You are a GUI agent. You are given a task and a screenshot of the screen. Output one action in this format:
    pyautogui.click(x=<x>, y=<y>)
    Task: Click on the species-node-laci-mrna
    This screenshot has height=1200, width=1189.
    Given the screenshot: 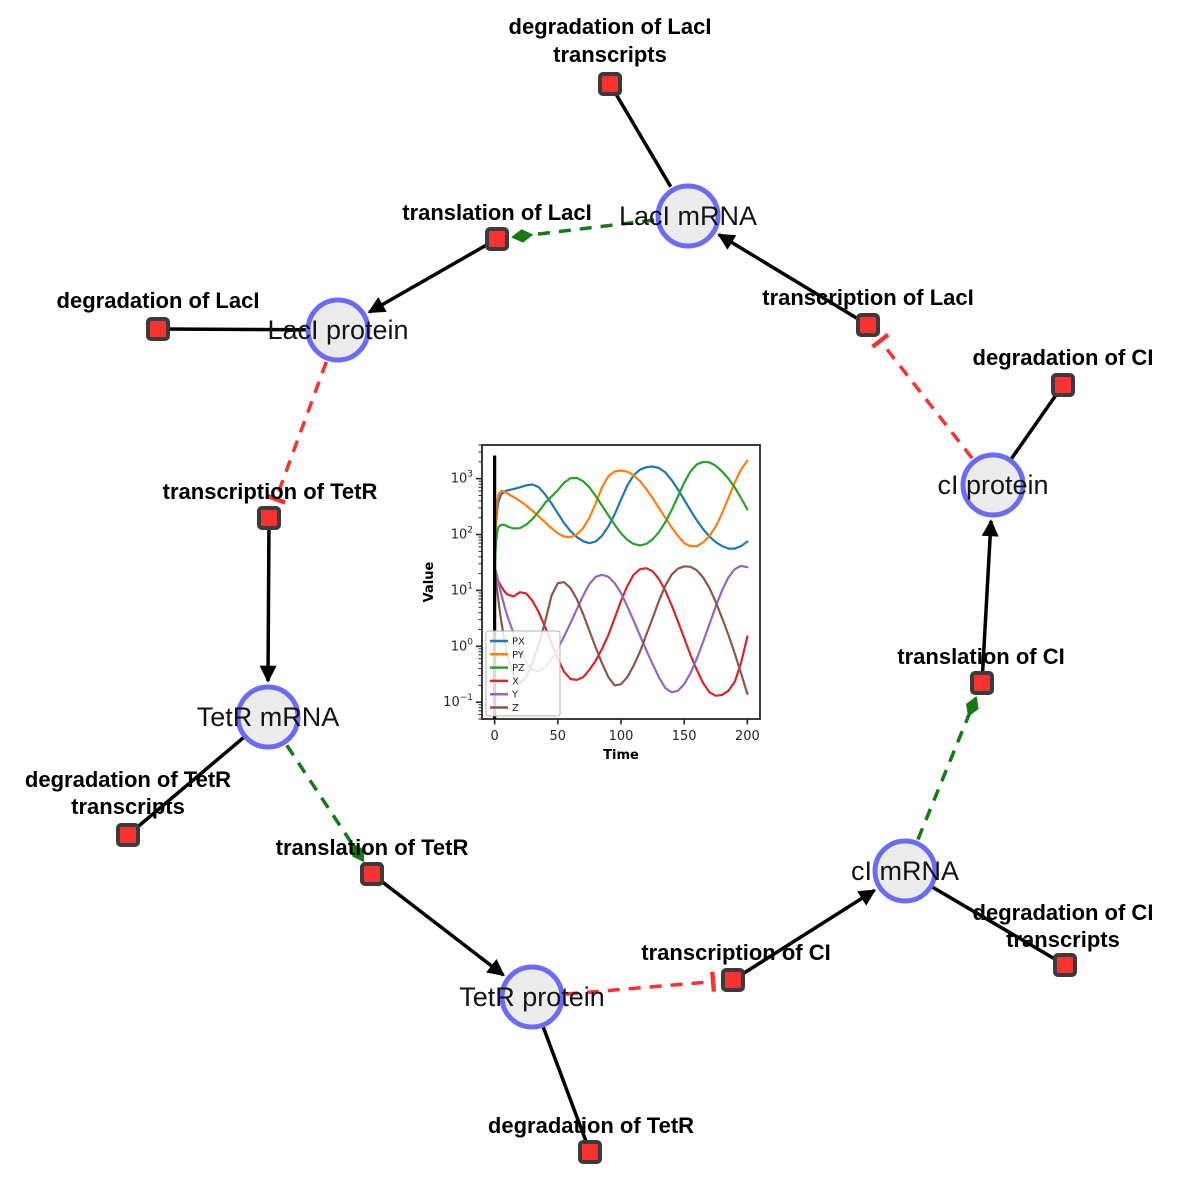 What is the action you would take?
    pyautogui.click(x=688, y=216)
    